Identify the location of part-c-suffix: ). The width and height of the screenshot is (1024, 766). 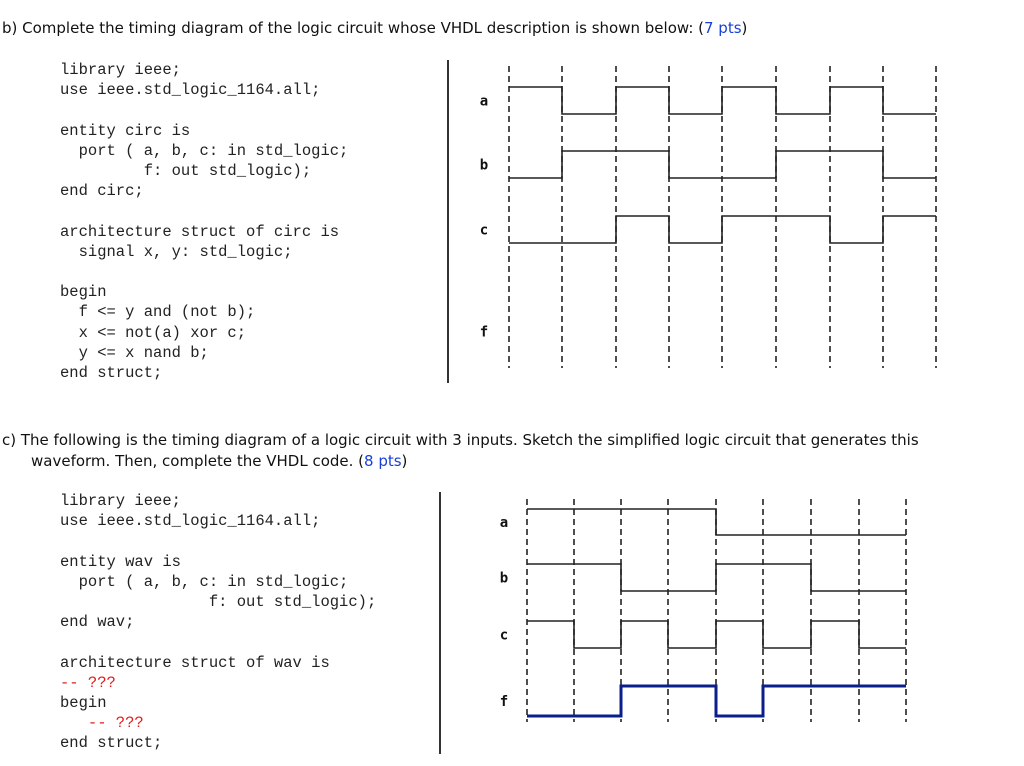
(404, 461).